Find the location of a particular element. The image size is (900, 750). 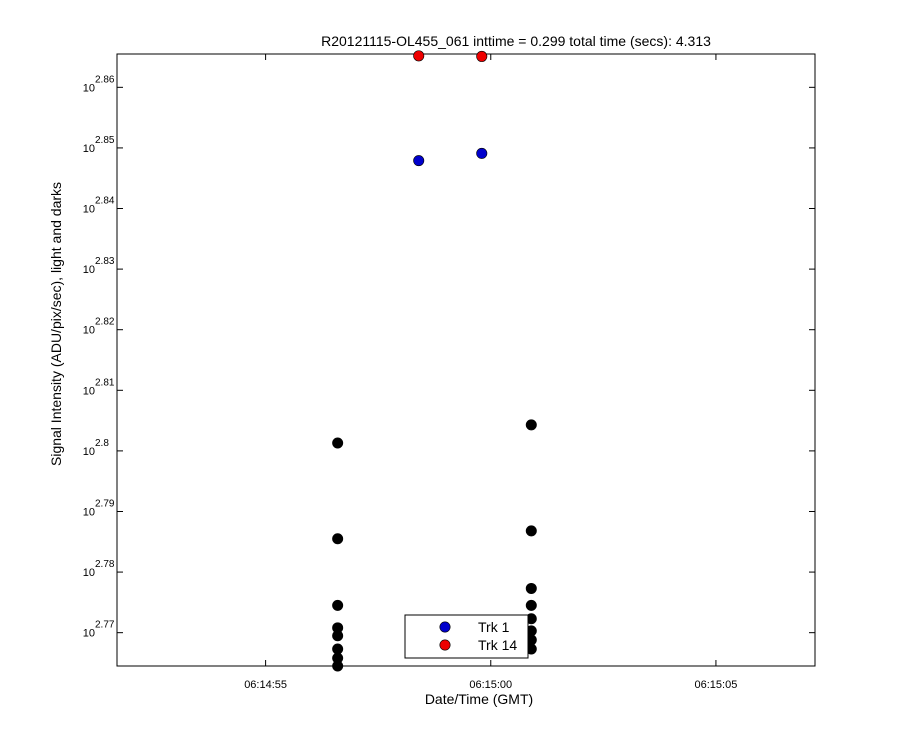

y-tick-label: 102.83 is located at coordinates (99, 266).